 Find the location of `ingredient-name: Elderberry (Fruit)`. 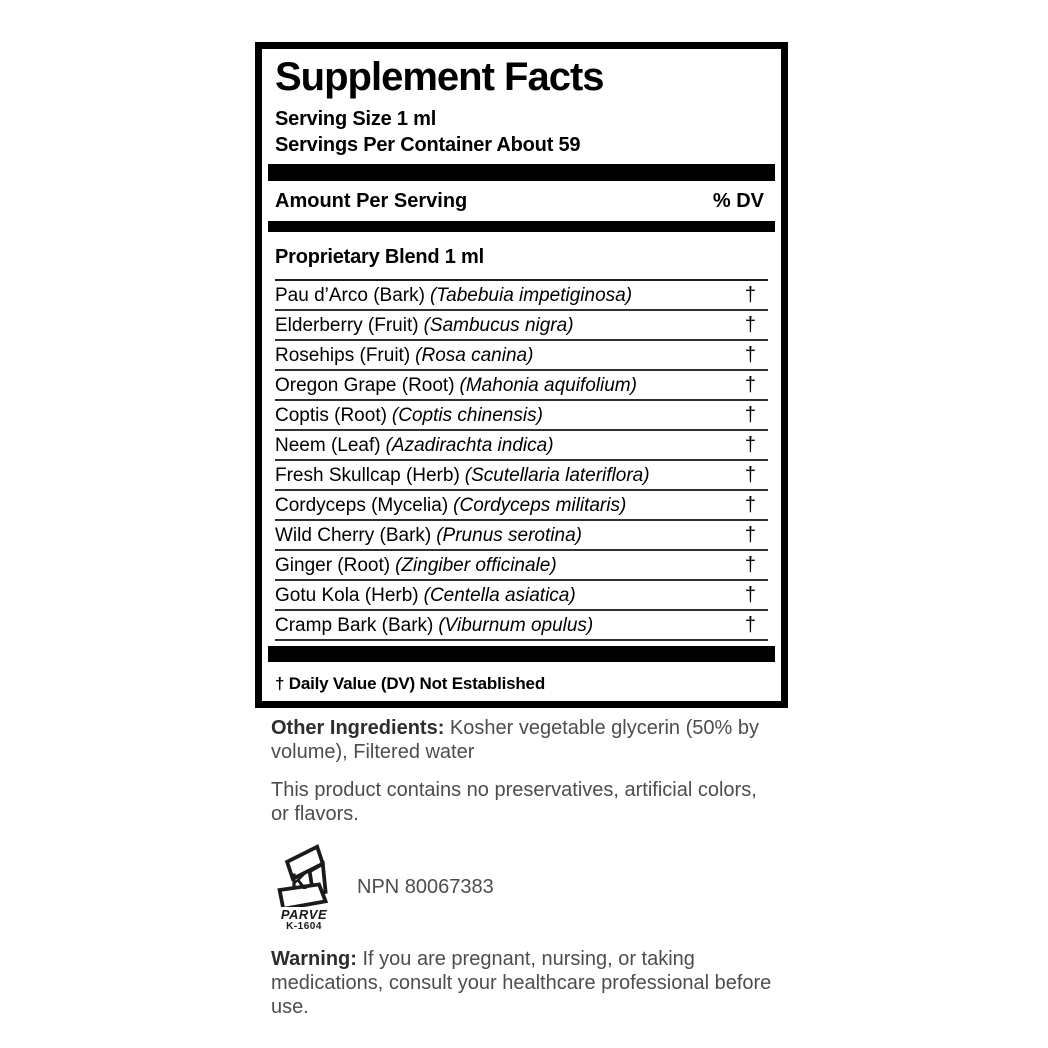

ingredient-name: Elderberry (Fruit) is located at coordinates (347, 326).